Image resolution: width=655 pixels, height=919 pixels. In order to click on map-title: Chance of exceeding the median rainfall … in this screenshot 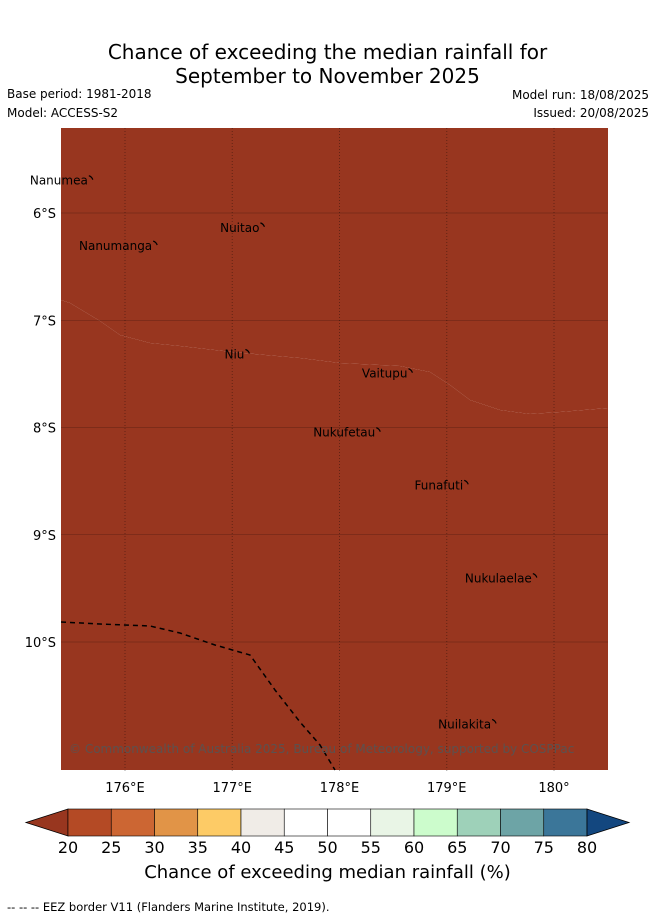, I will do `click(327, 64)`.